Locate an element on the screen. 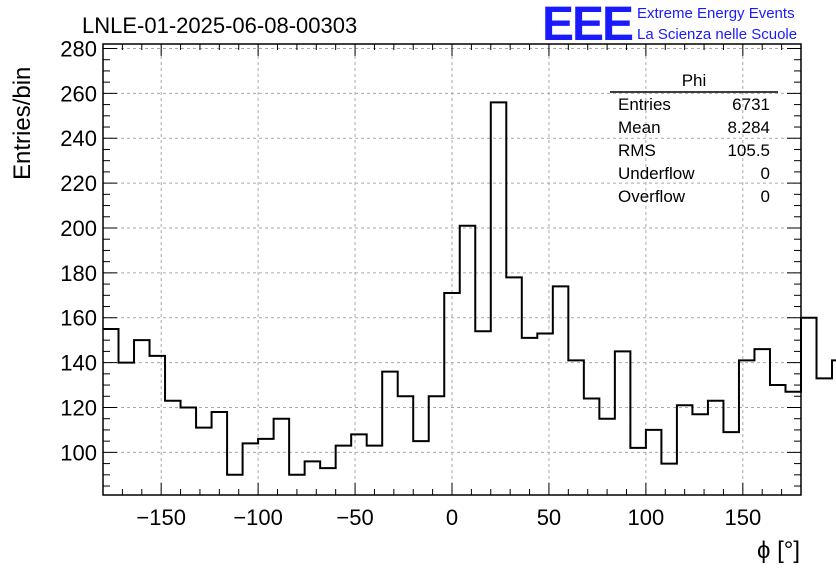 Image resolution: width=836 pixels, height=572 pixels. x-tick-label: 150 is located at coordinates (742, 517).